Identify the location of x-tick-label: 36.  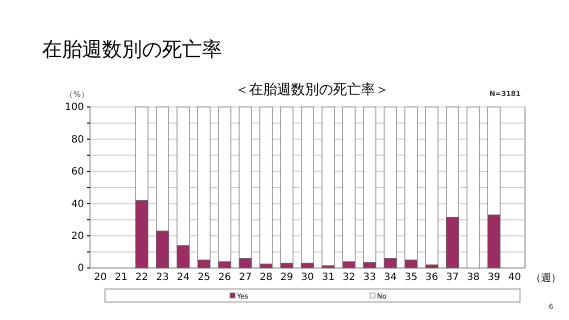
(431, 277).